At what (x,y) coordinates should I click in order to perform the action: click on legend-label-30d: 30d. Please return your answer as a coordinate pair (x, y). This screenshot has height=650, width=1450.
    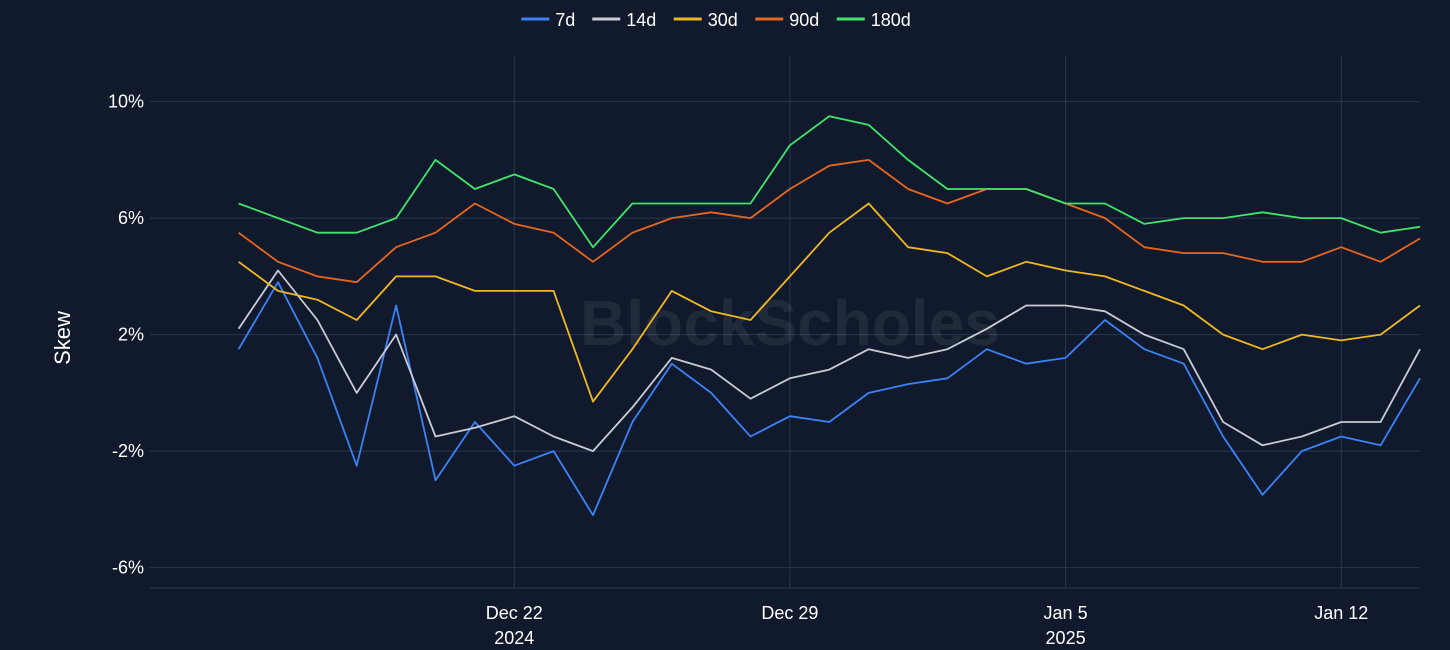
    Looking at the image, I should click on (723, 20).